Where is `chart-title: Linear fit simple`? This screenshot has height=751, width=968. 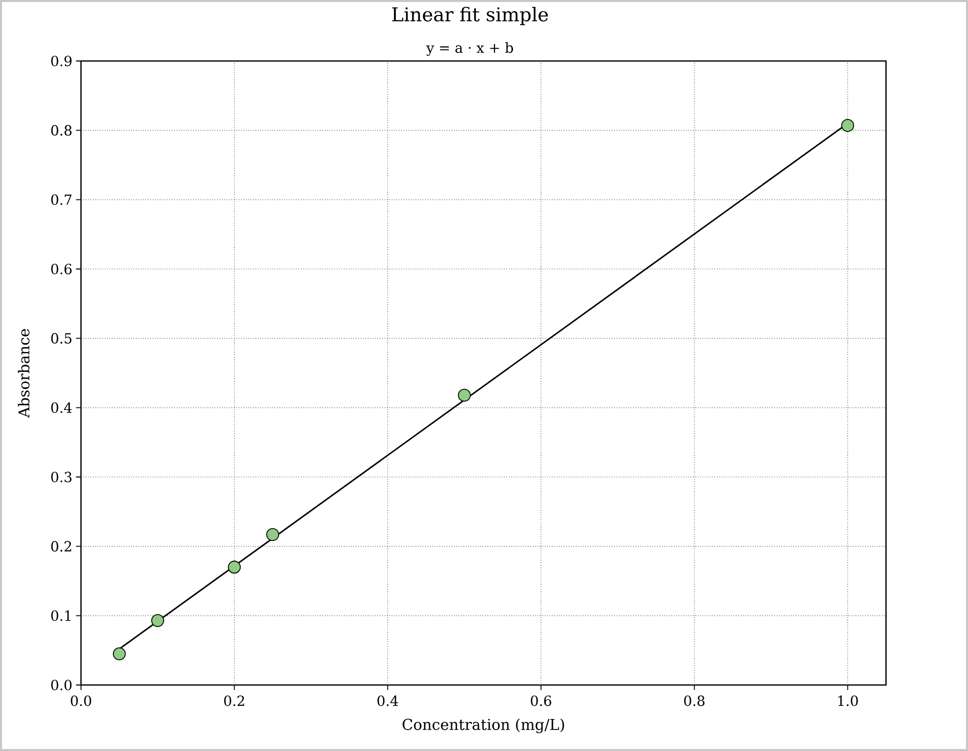 chart-title: Linear fit simple is located at coordinates (470, 16).